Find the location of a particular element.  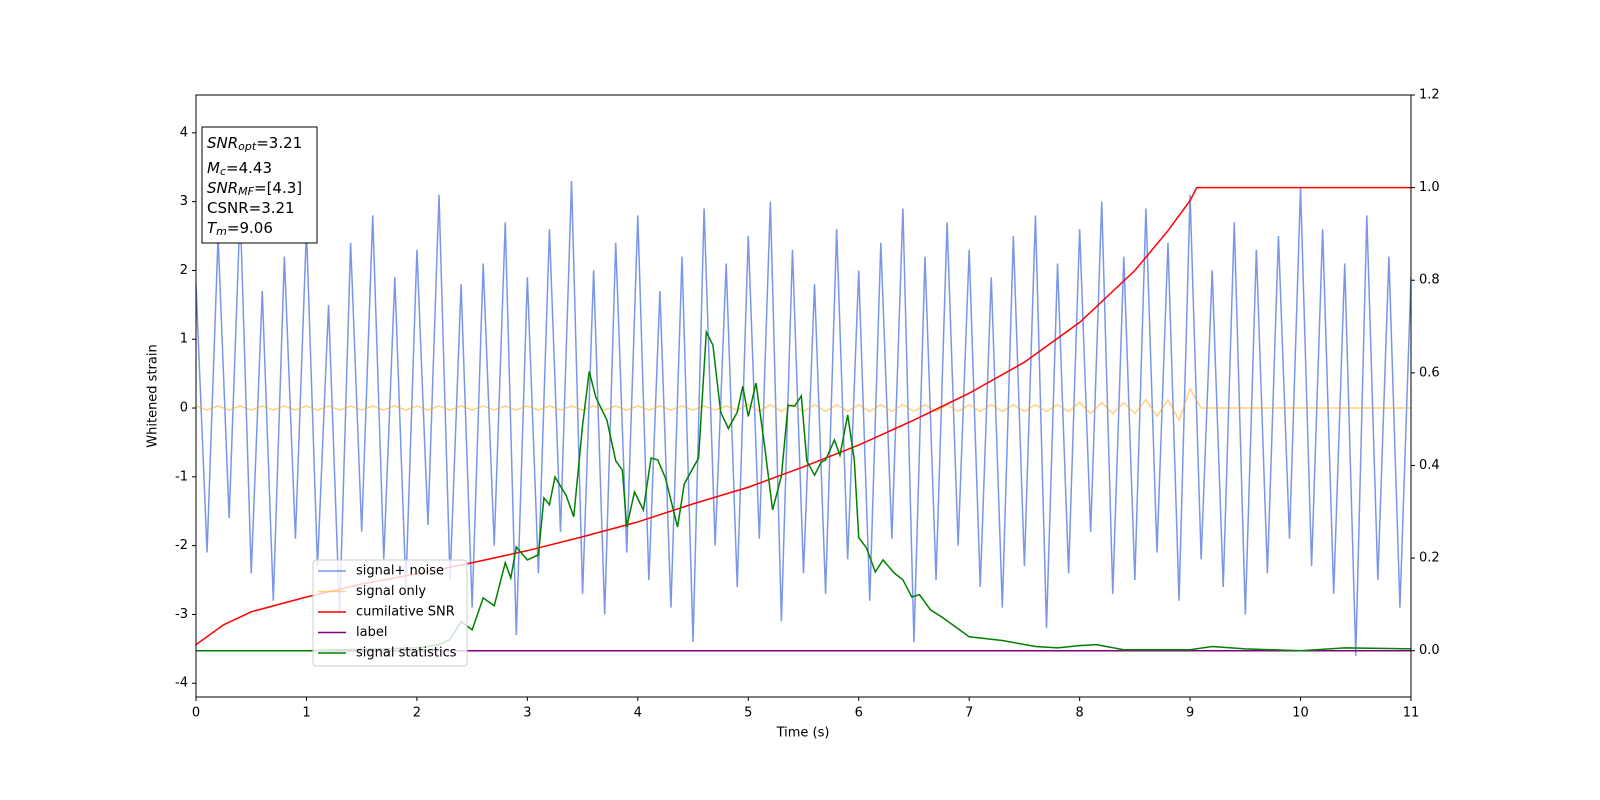

y-tick-label: -1 is located at coordinates (181, 476).